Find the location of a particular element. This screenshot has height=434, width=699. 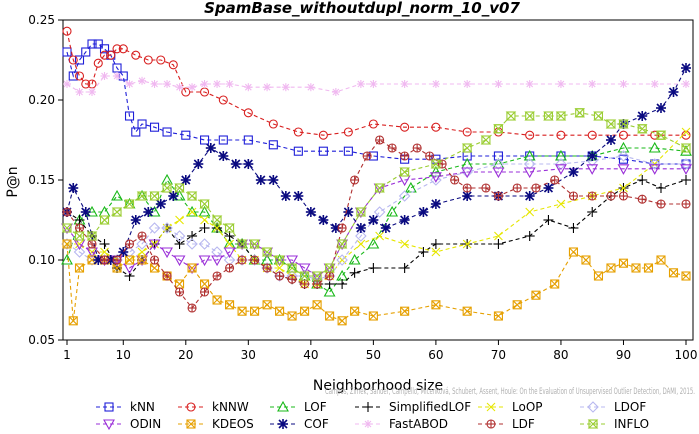

data-point-ldof is located at coordinates (217, 252).